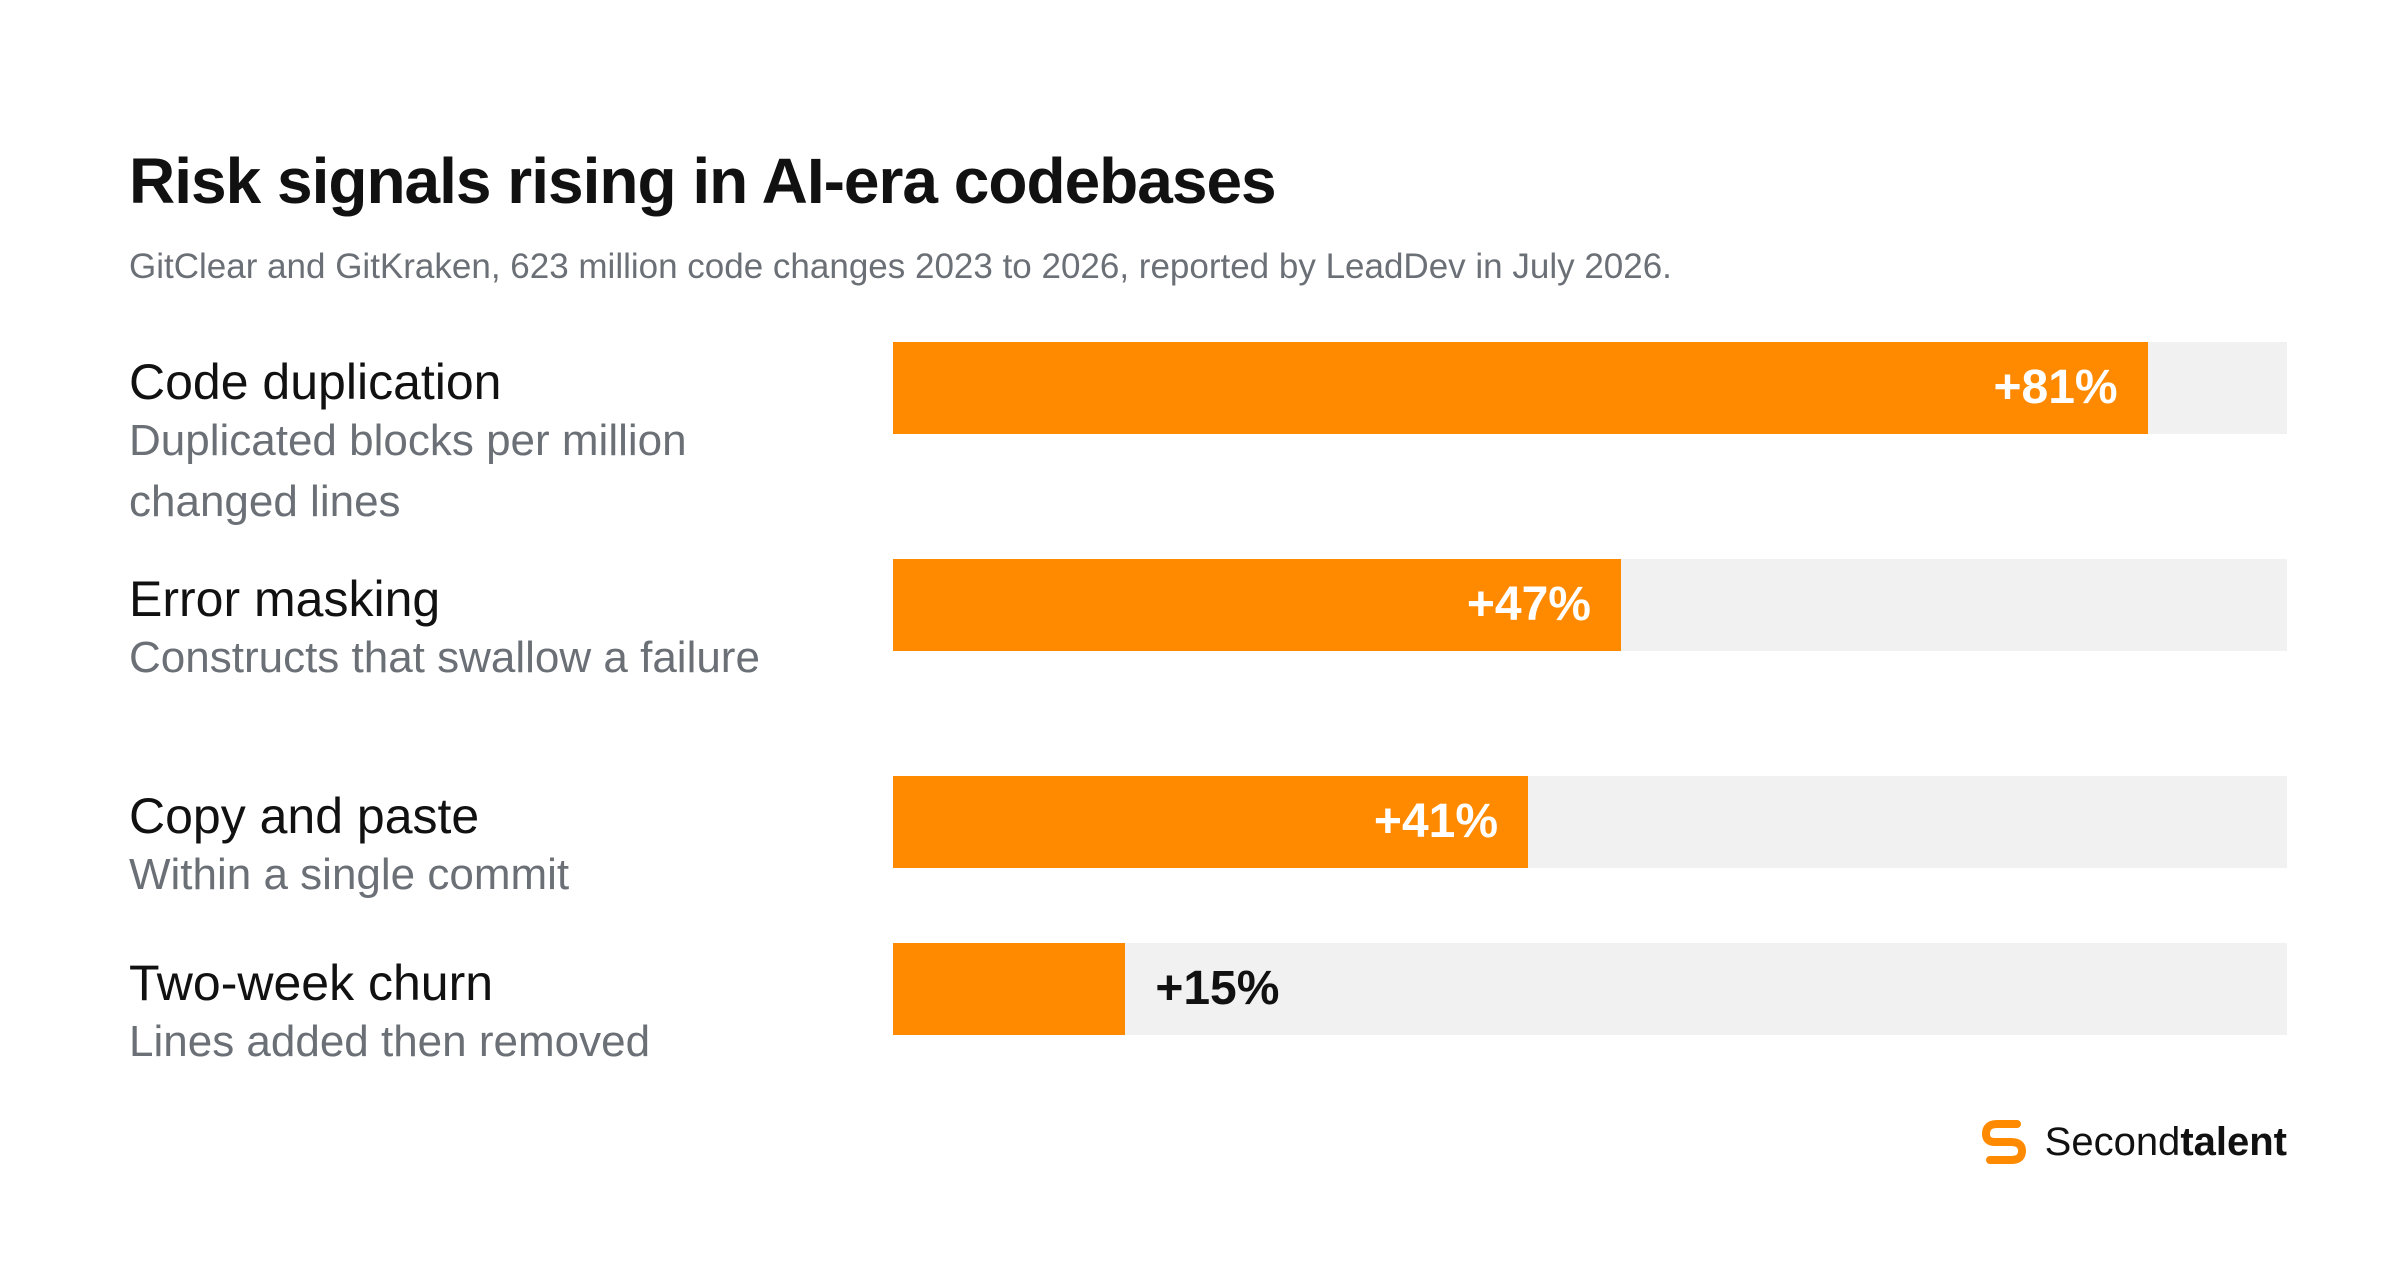  Describe the element at coordinates (449, 1014) in the screenshot. I see `row-label: Two-week churn Lines added then removed` at that location.